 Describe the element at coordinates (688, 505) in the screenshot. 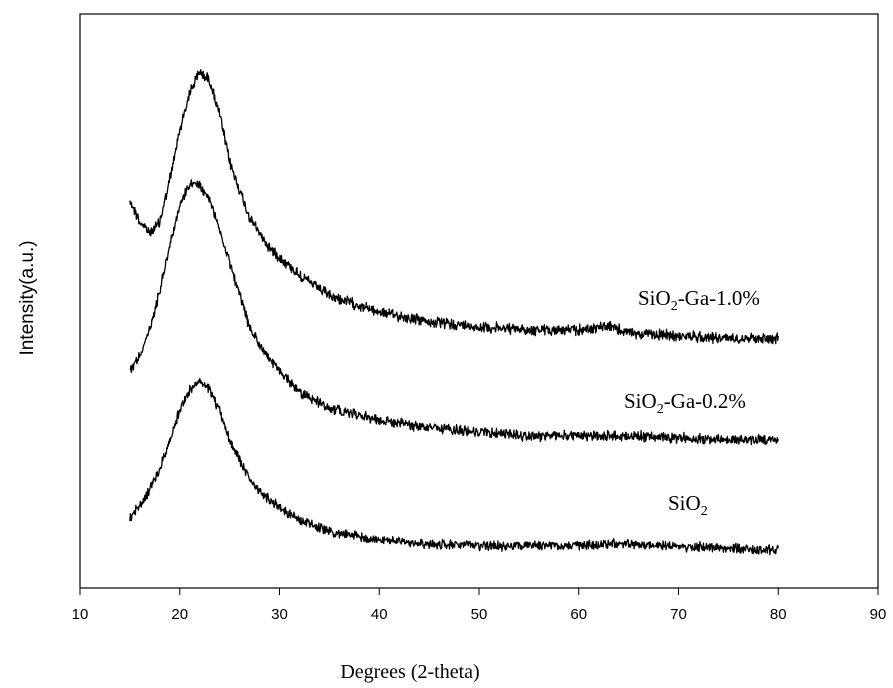

I see `series-label-sio2: SiO2` at that location.